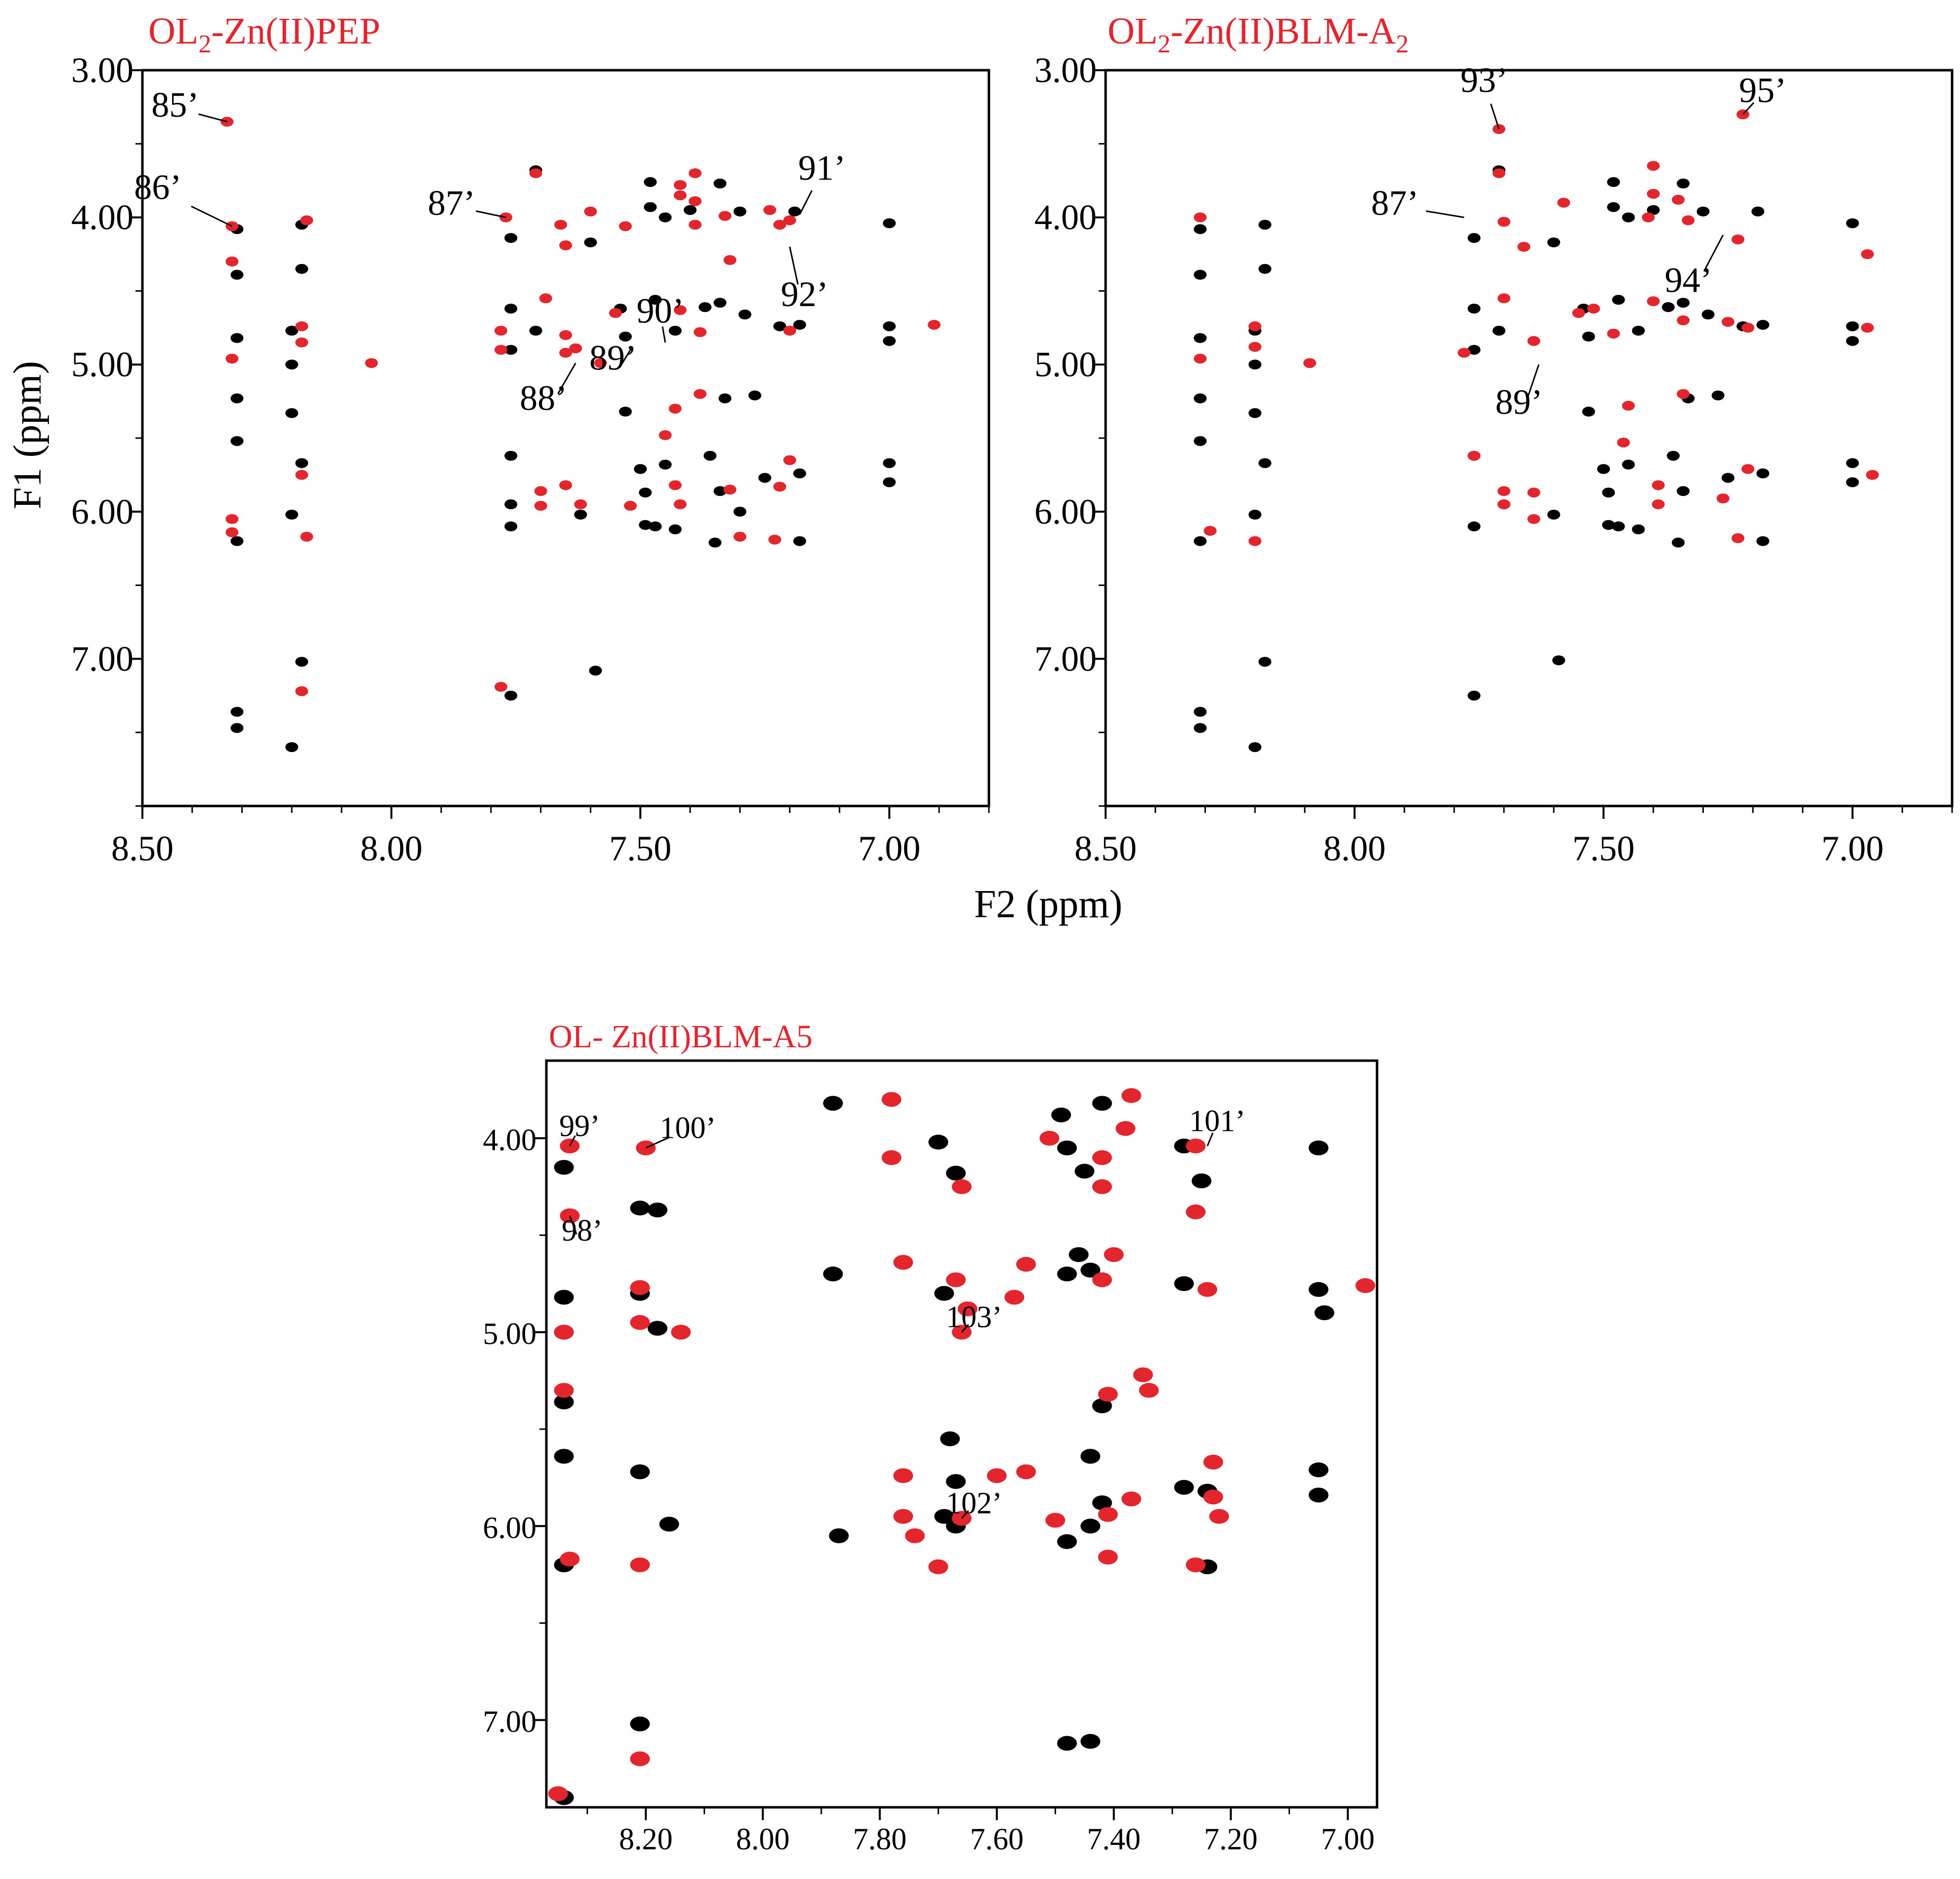 This screenshot has height=1879, width=1960. I want to click on peak-annotation: 91’, so click(822, 168).